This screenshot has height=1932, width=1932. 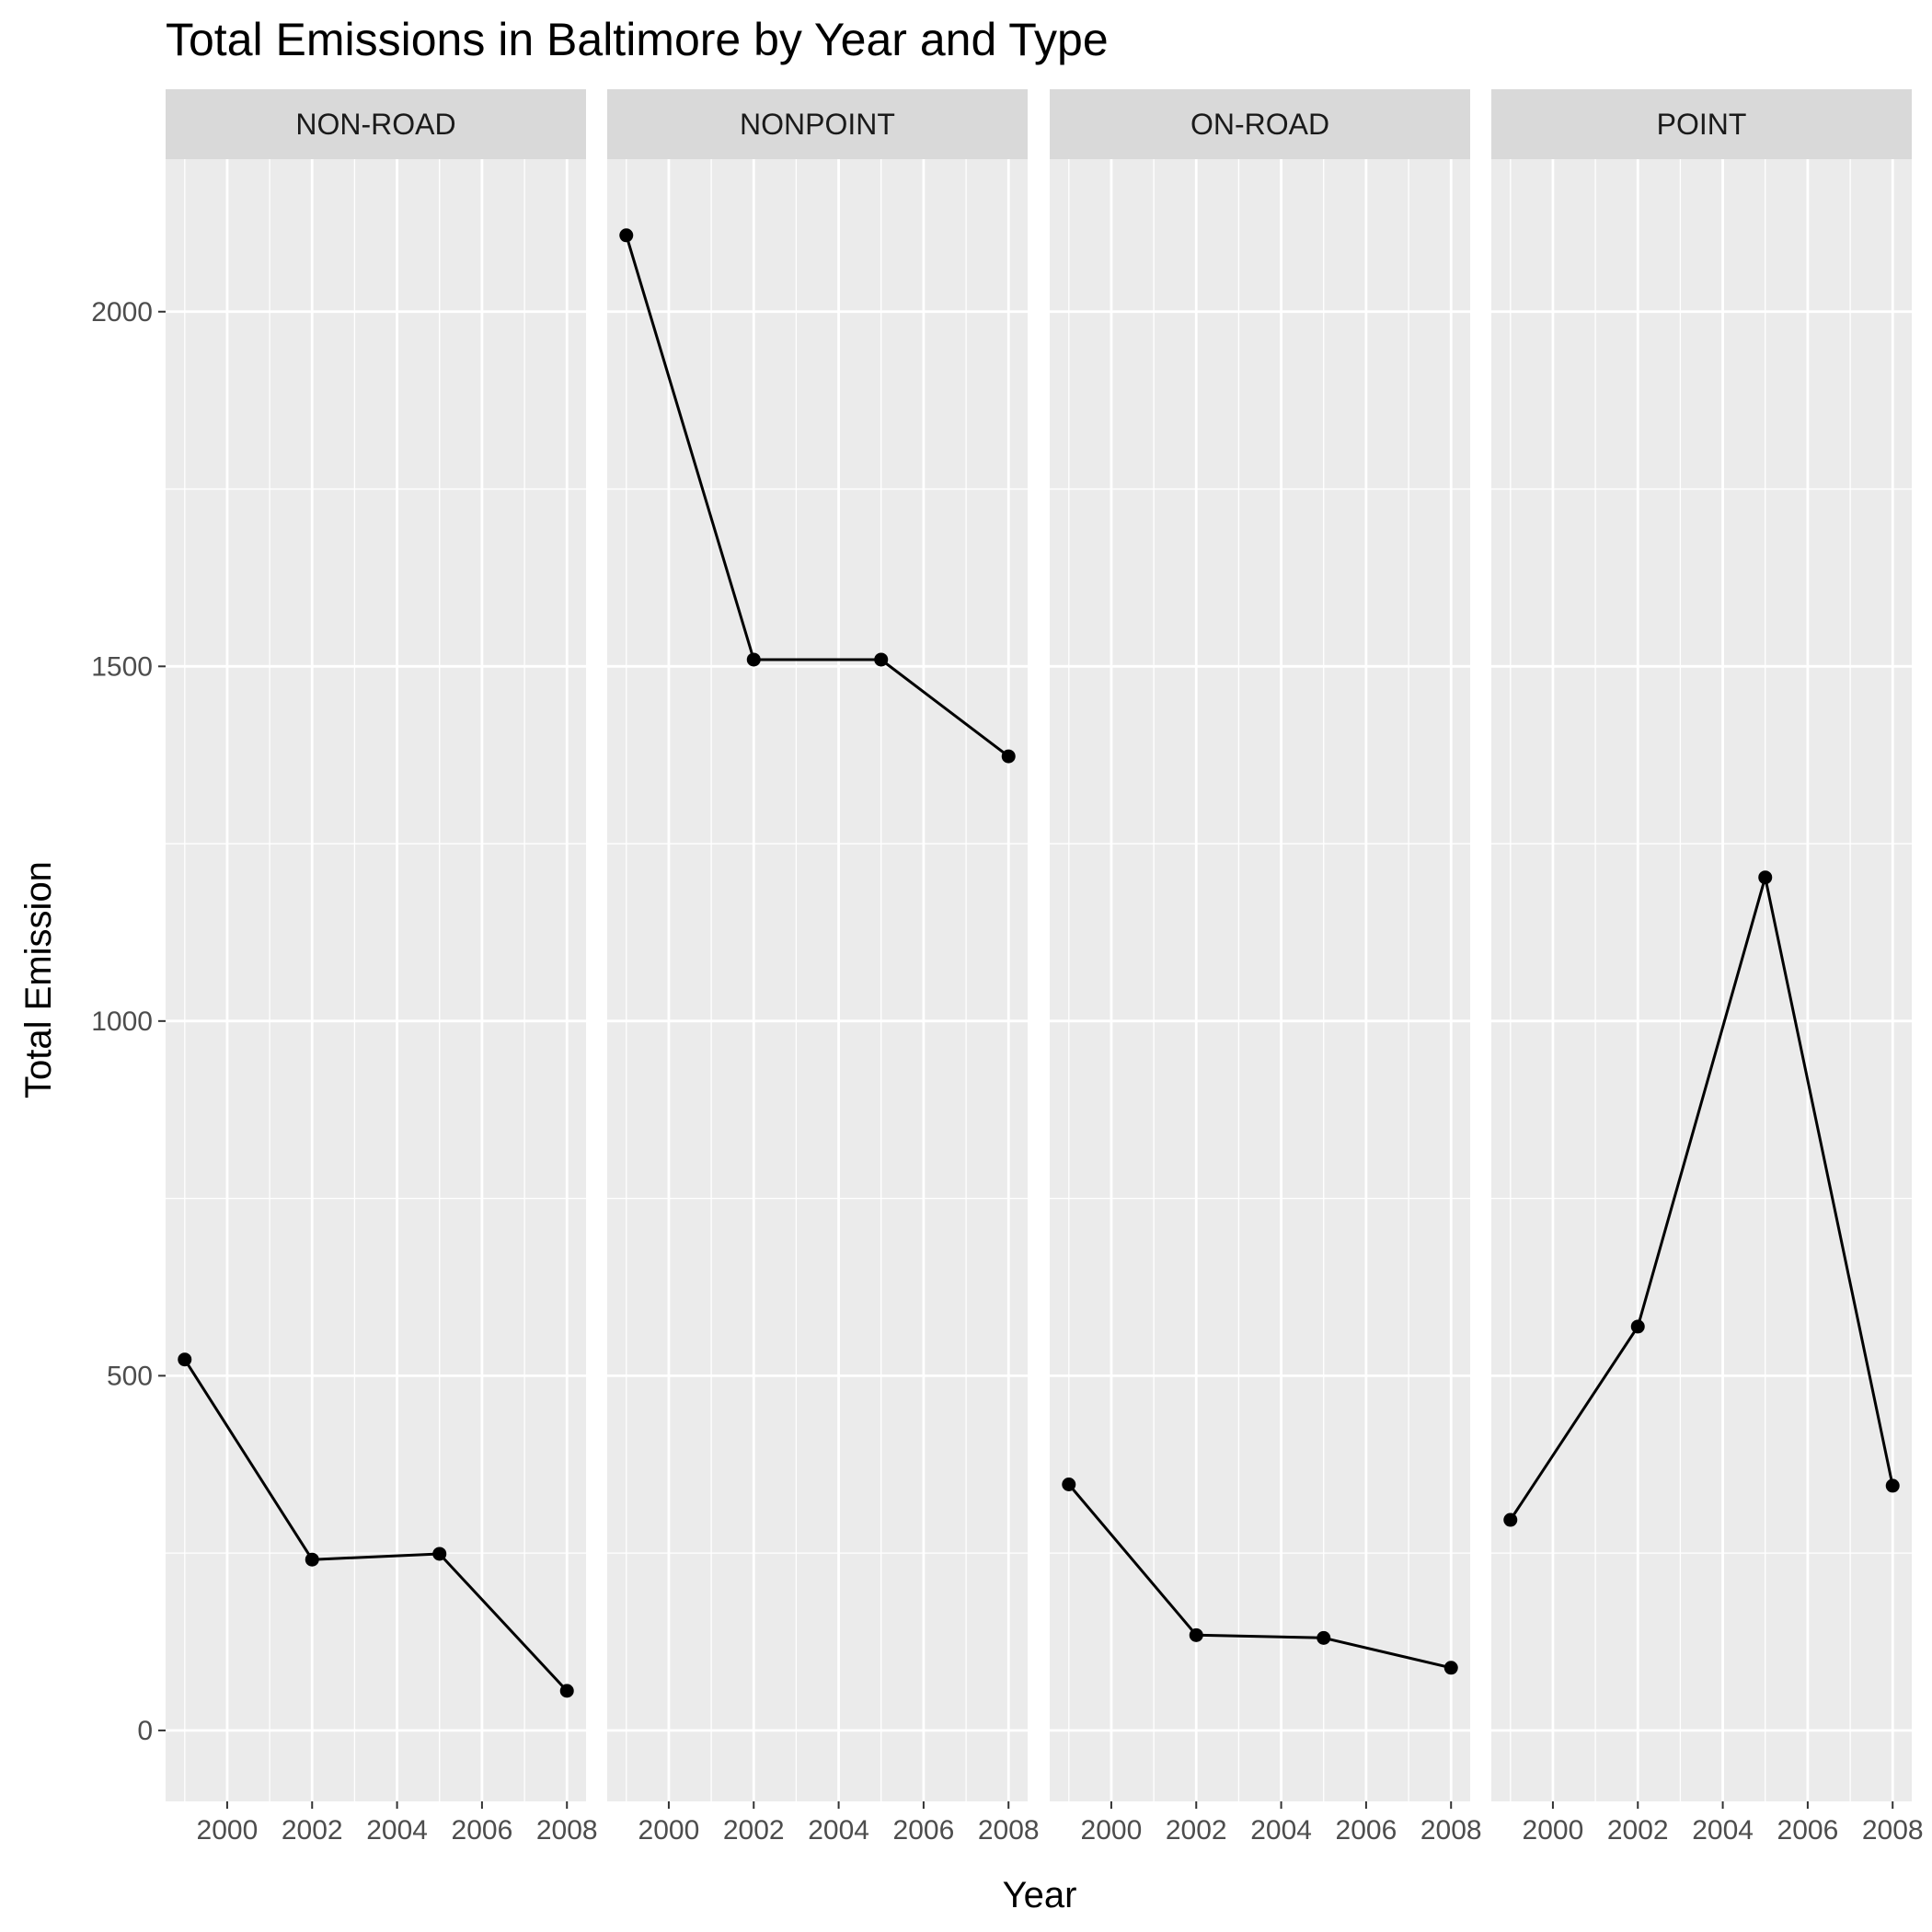 I want to click on strip-label-point: POINT, so click(x=1702, y=124).